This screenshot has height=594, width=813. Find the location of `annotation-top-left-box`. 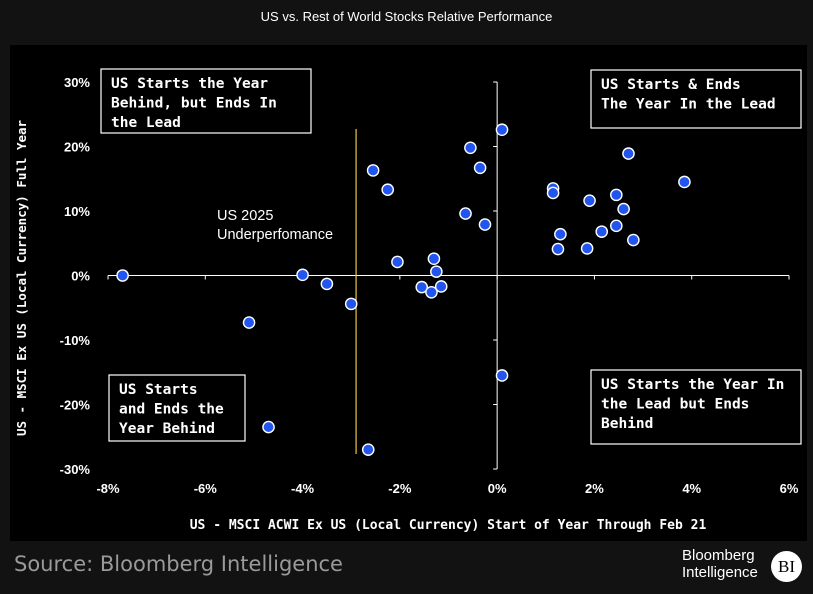

annotation-top-left-box is located at coordinates (206, 101).